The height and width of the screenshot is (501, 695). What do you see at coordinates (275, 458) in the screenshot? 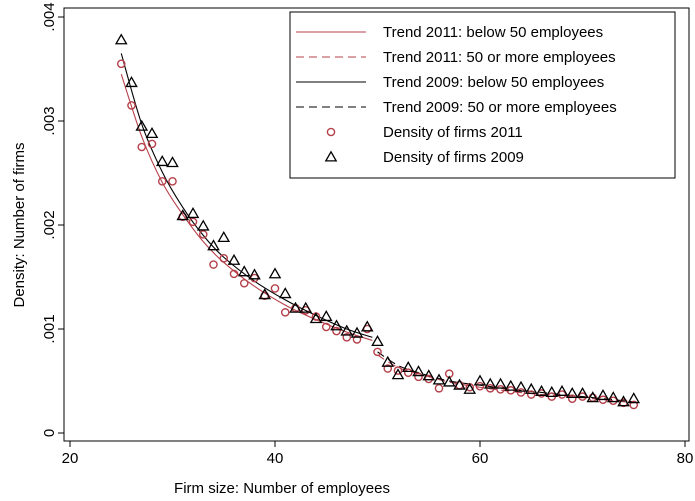
I see `x-tick-label: 40` at bounding box center [275, 458].